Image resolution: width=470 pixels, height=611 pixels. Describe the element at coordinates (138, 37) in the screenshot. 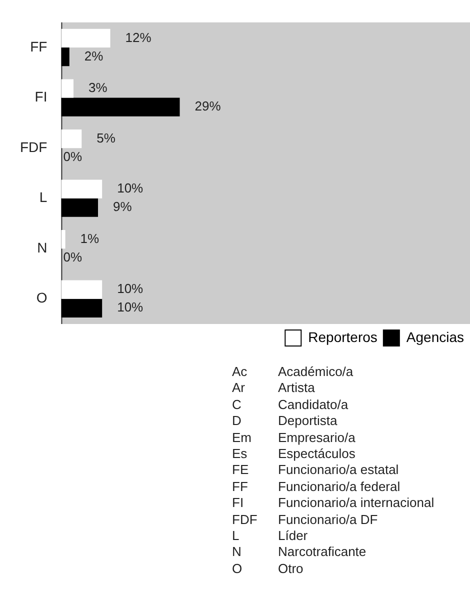

I see `data-label: 12%` at that location.